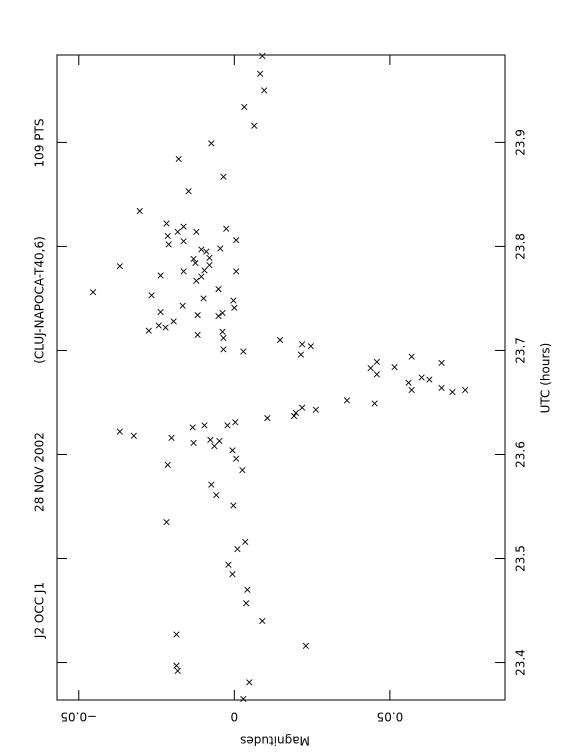  What do you see at coordinates (40, 143) in the screenshot?
I see `chart-title: 109 PTS` at bounding box center [40, 143].